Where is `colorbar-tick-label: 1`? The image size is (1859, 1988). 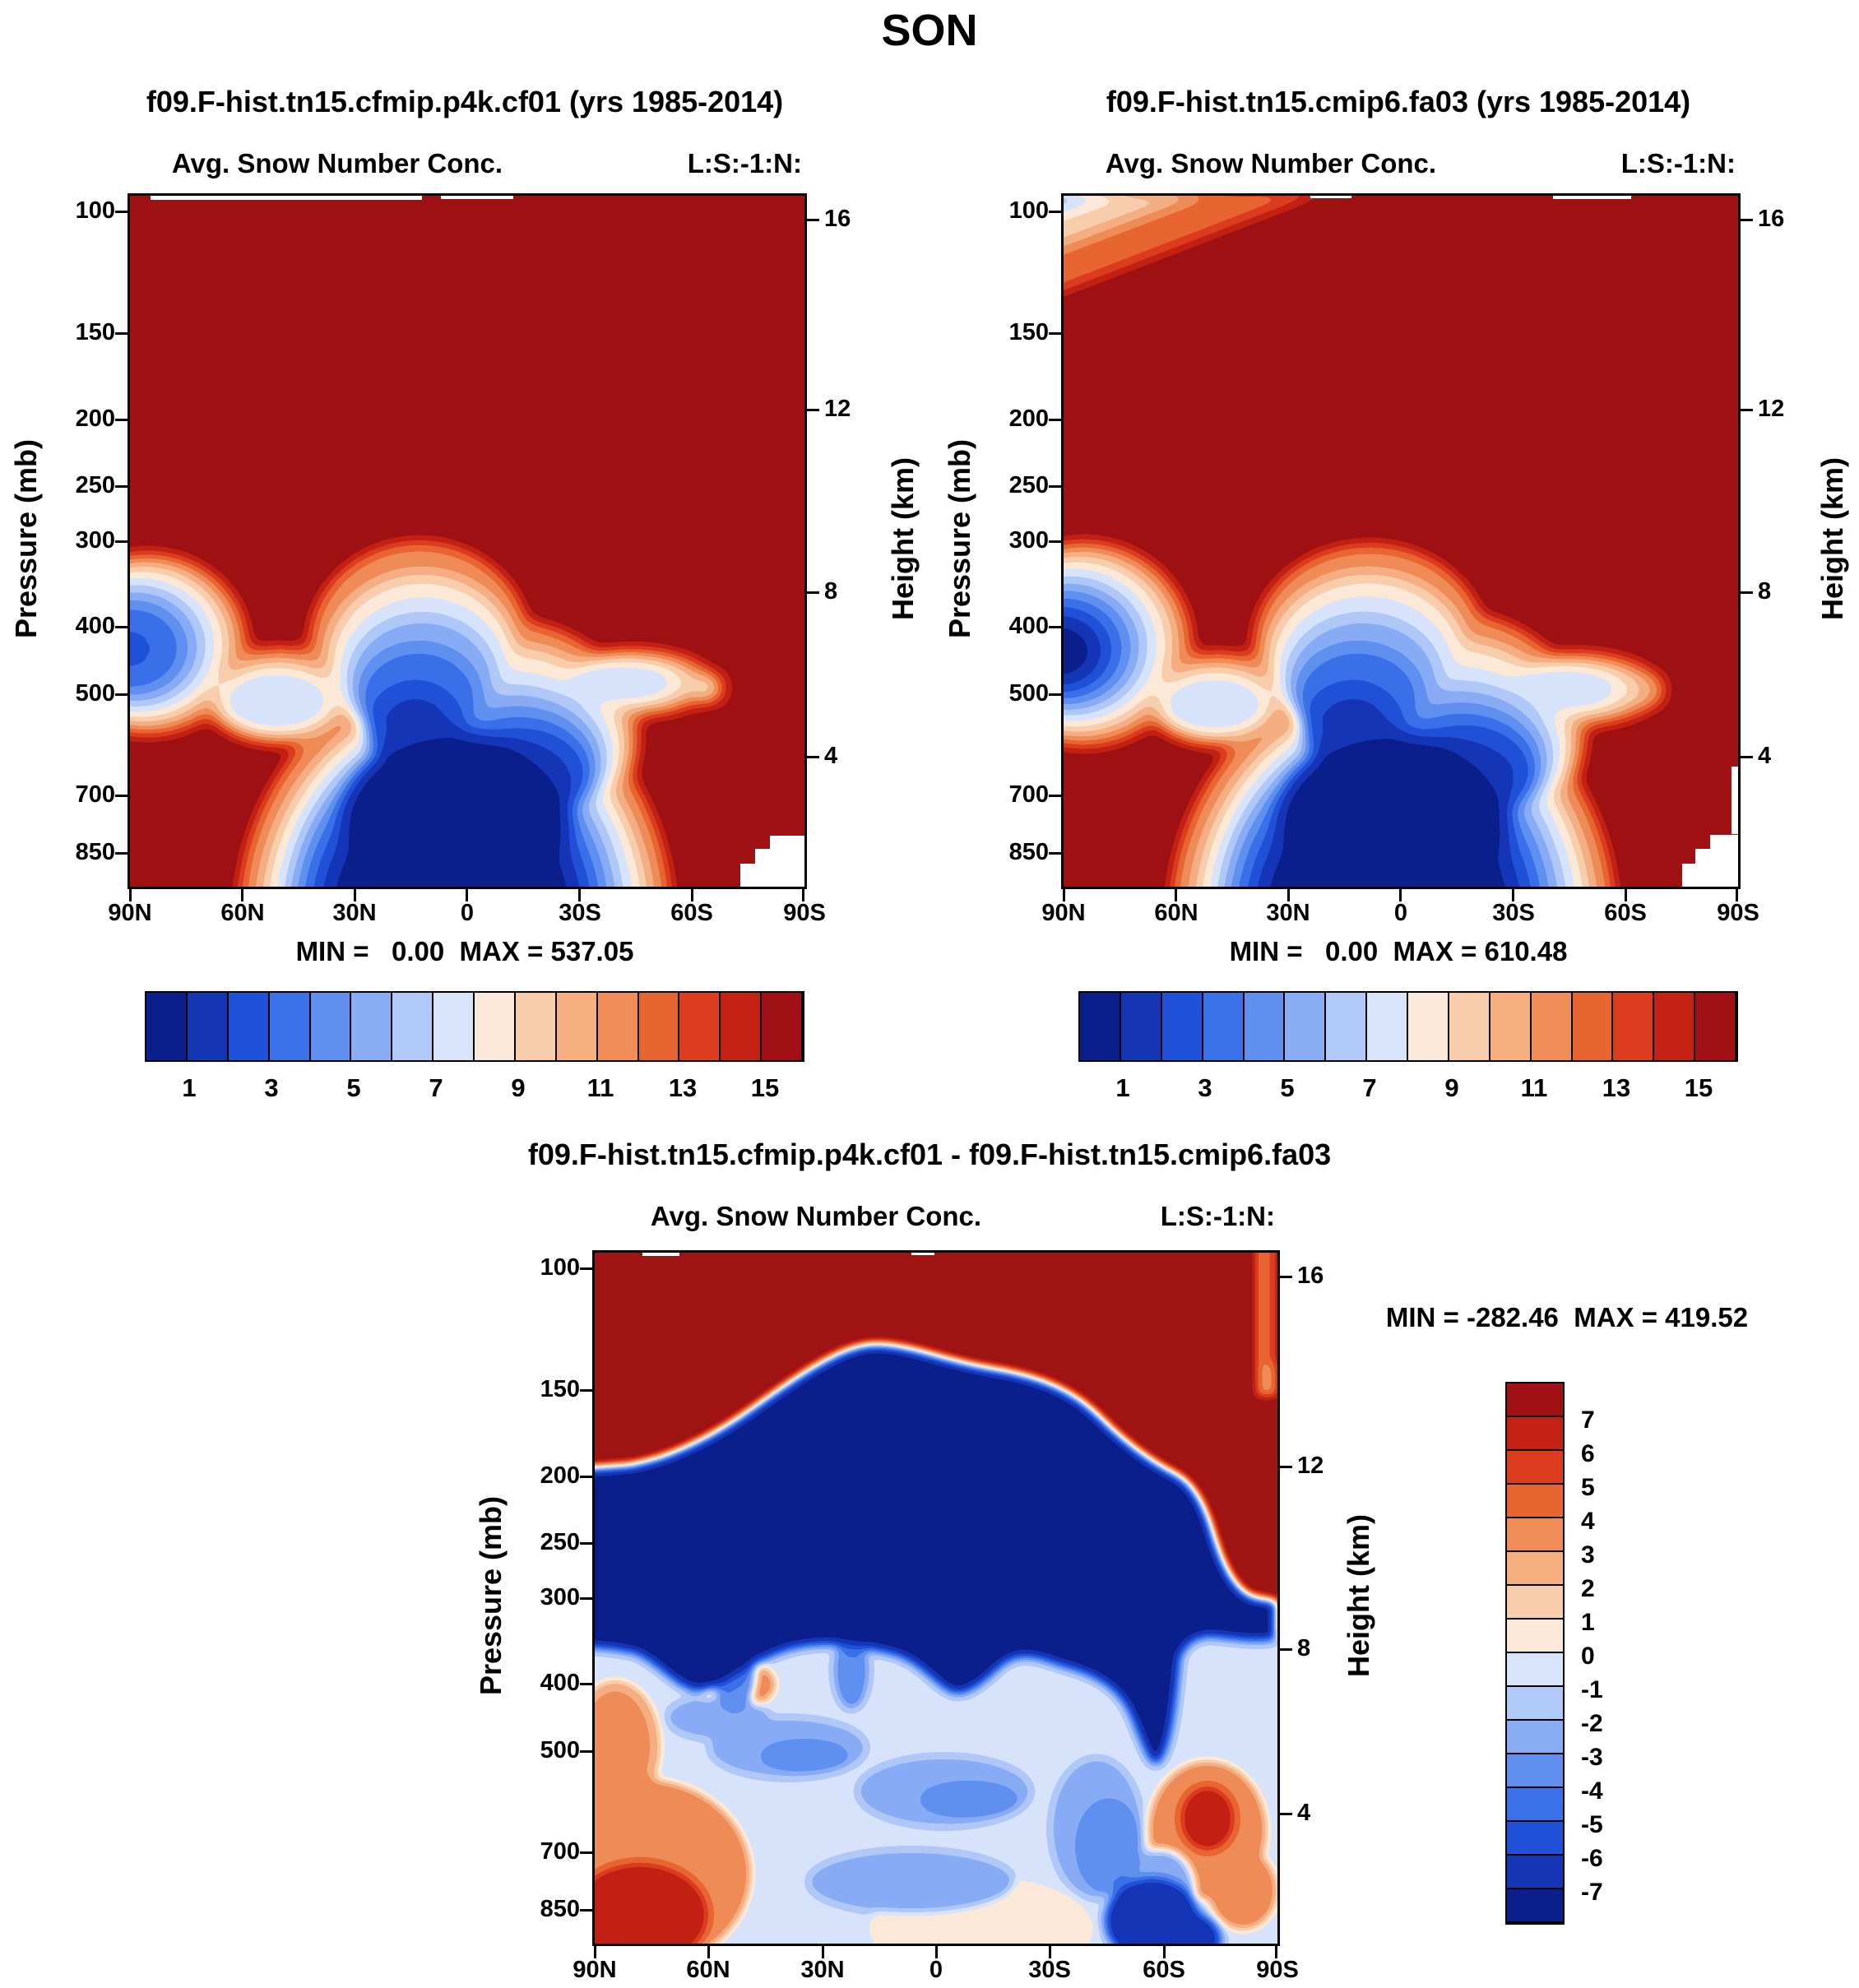
colorbar-tick-label: 1 is located at coordinates (1588, 1623).